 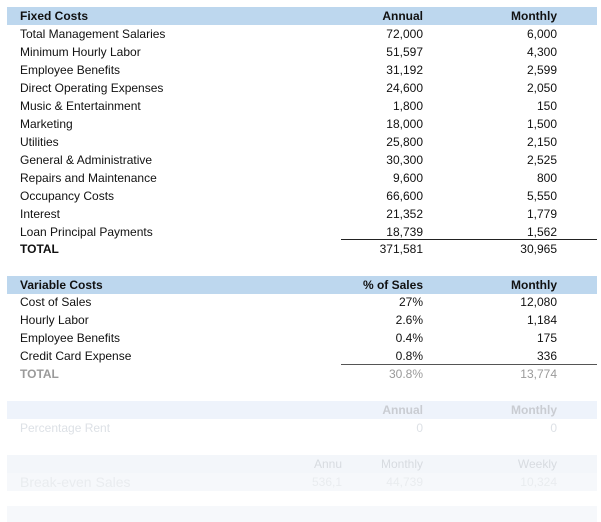 I want to click on row-pct: 2.6%, so click(x=409, y=320).